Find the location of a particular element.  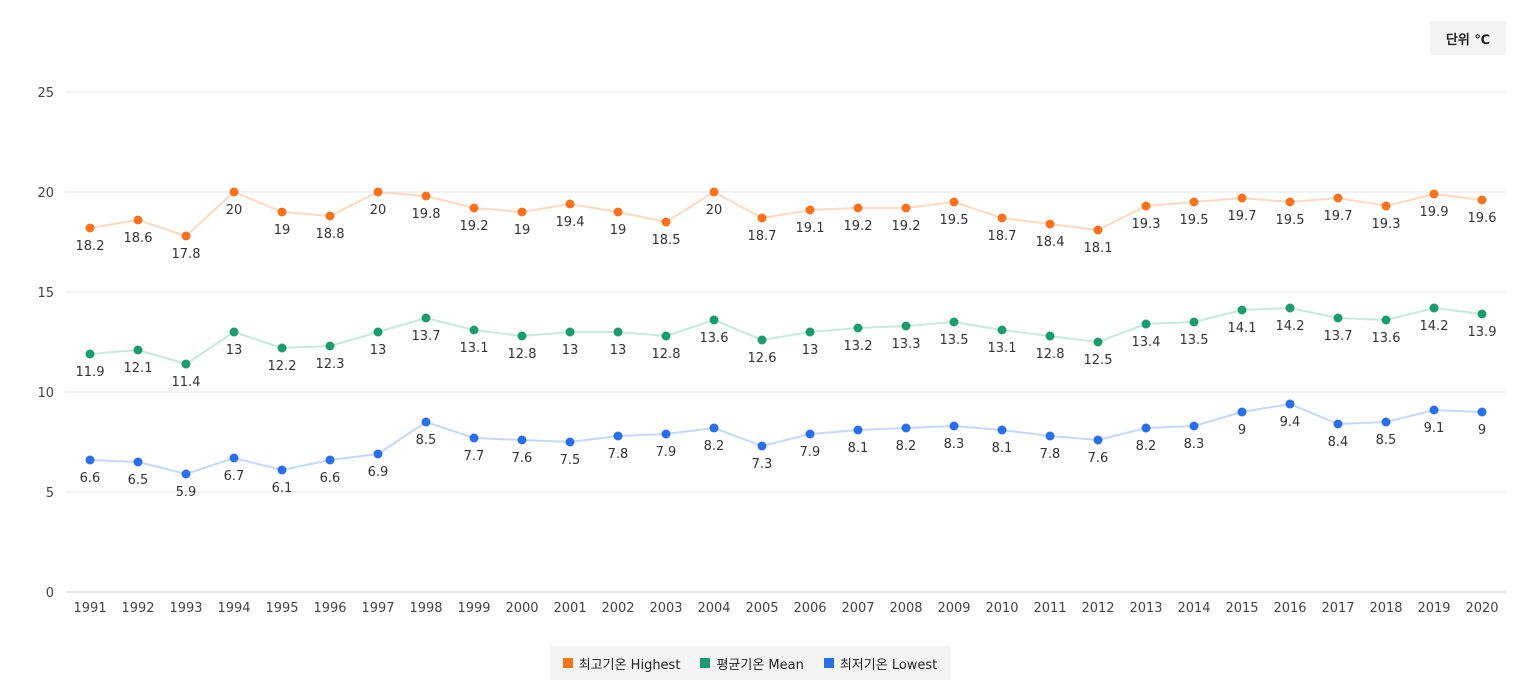

x-tick-label: 2017 is located at coordinates (1337, 608).